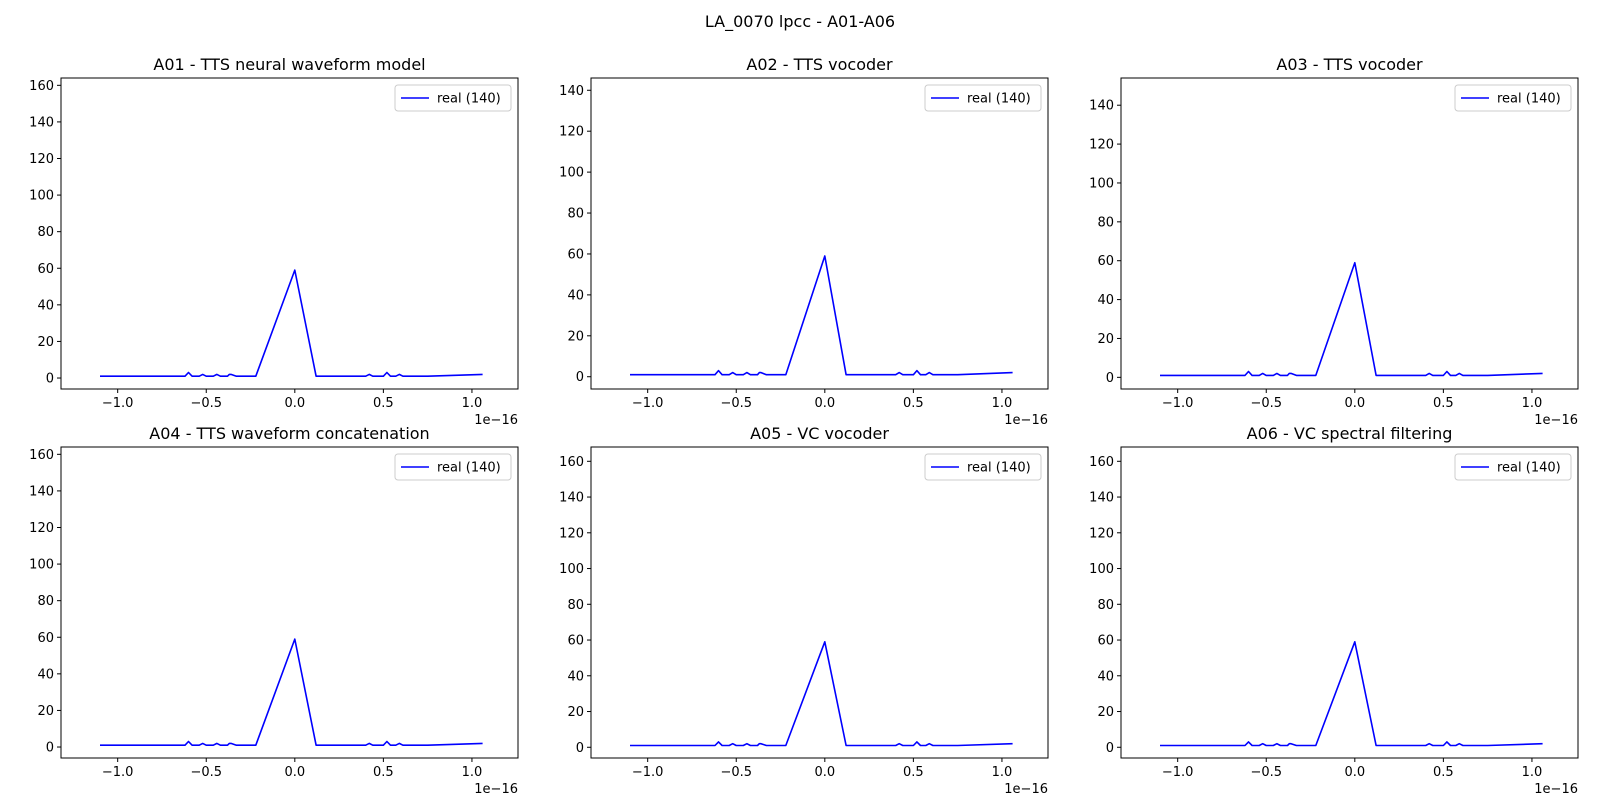 This screenshot has width=1600, height=800. Describe the element at coordinates (1101, 462) in the screenshot. I see `y-tick-label: 160` at that location.